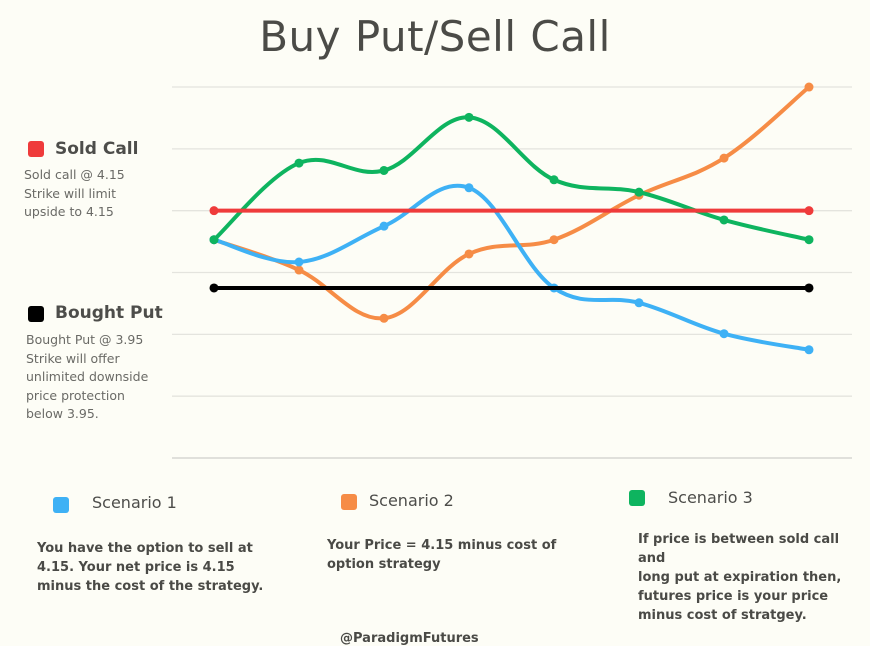  What do you see at coordinates (36, 149) in the screenshot?
I see `sold-call-swatch-icon` at bounding box center [36, 149].